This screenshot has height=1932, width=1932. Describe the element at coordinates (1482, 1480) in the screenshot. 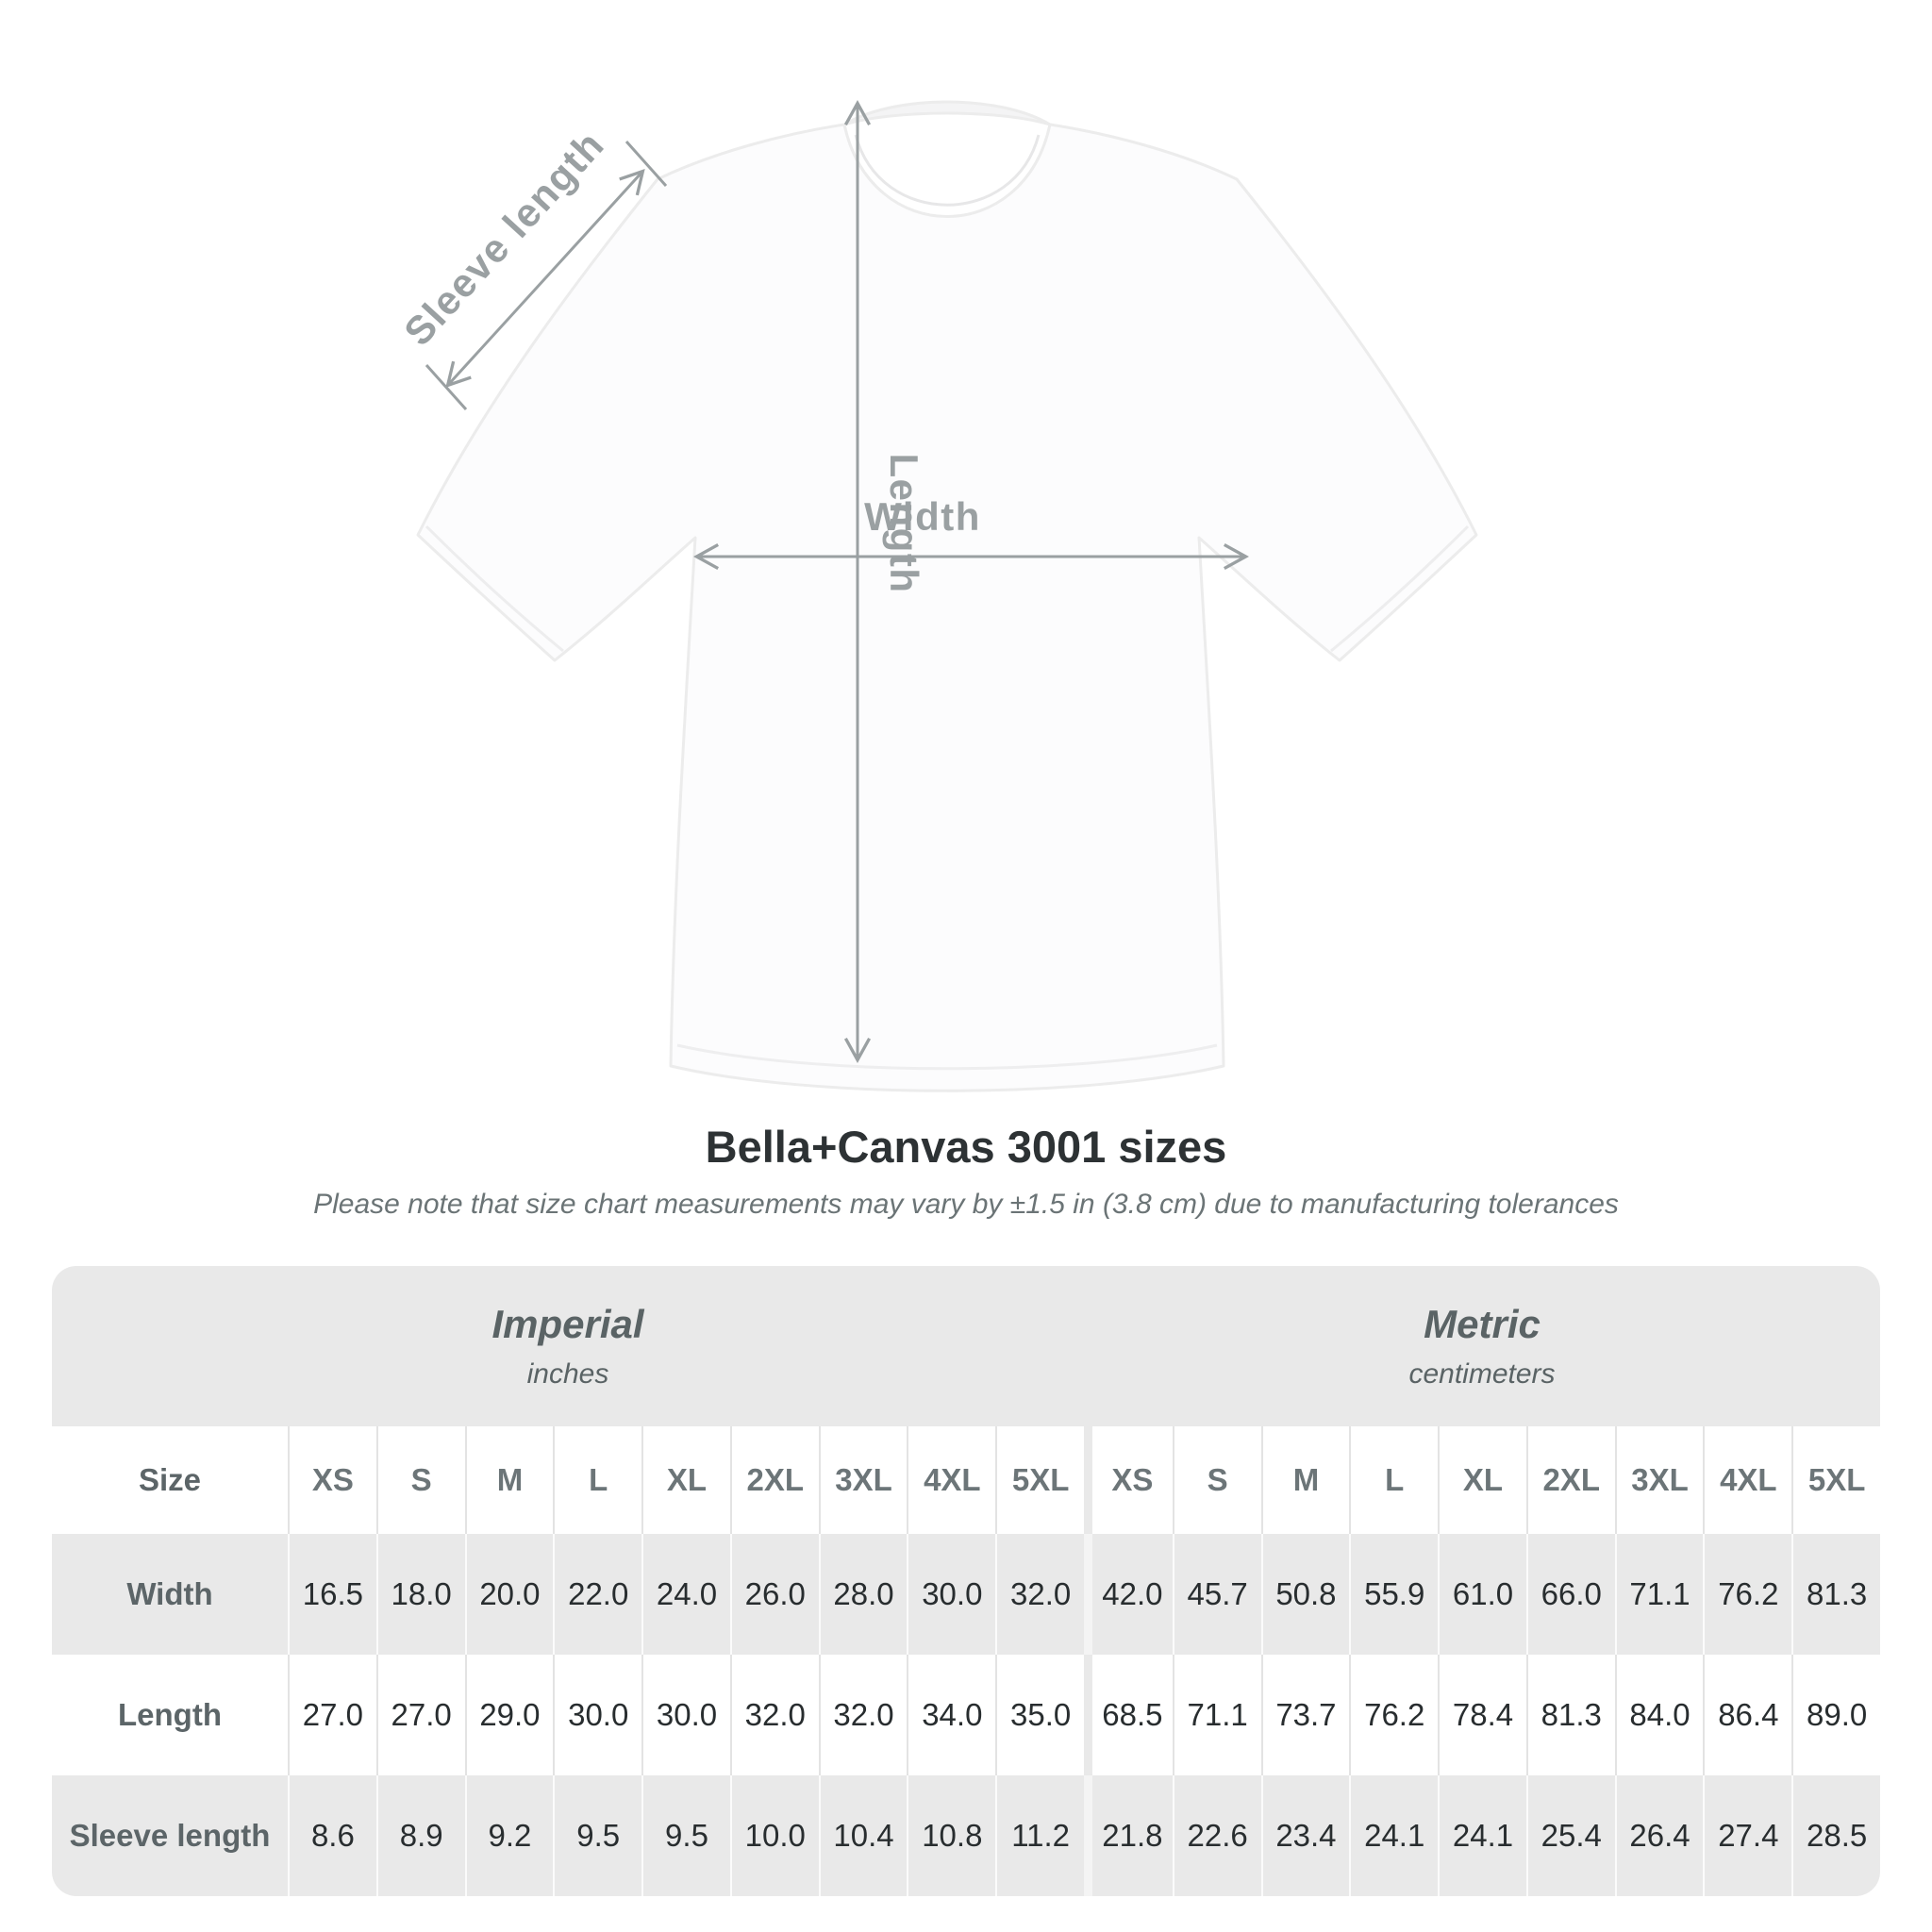

I see `size-col-header-metric-xl: XL` at that location.